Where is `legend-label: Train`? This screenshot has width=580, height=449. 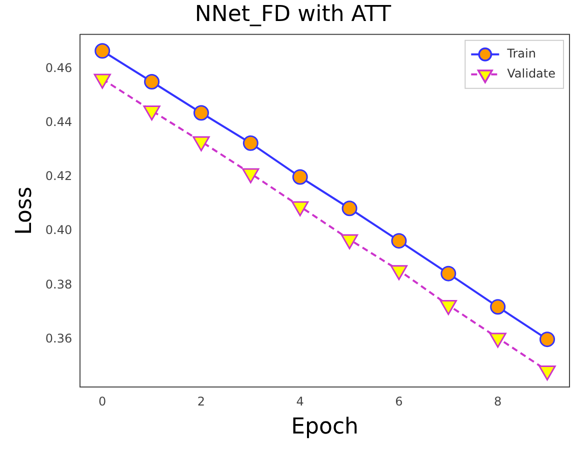
legend-label: Train is located at coordinates (521, 53).